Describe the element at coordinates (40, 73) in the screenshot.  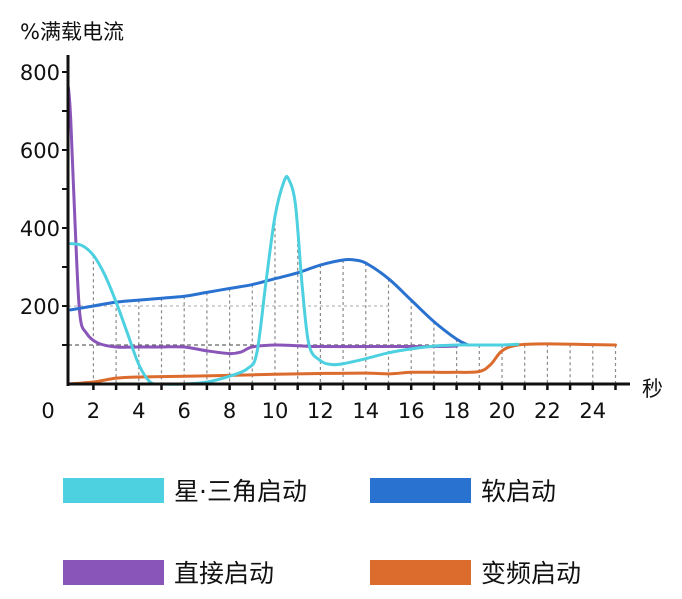
I see `y-tick-label: 800` at that location.